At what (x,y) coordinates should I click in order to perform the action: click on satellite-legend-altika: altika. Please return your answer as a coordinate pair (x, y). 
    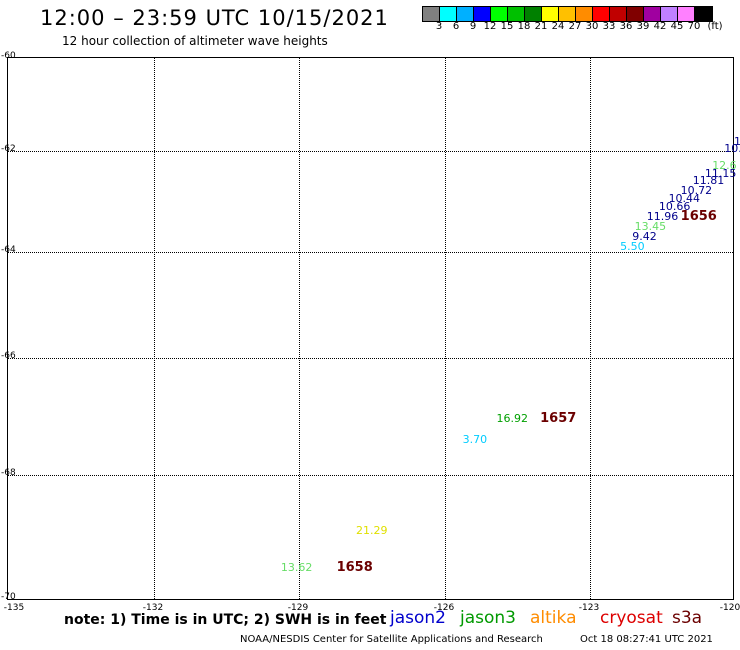
    Looking at the image, I should click on (553, 618).